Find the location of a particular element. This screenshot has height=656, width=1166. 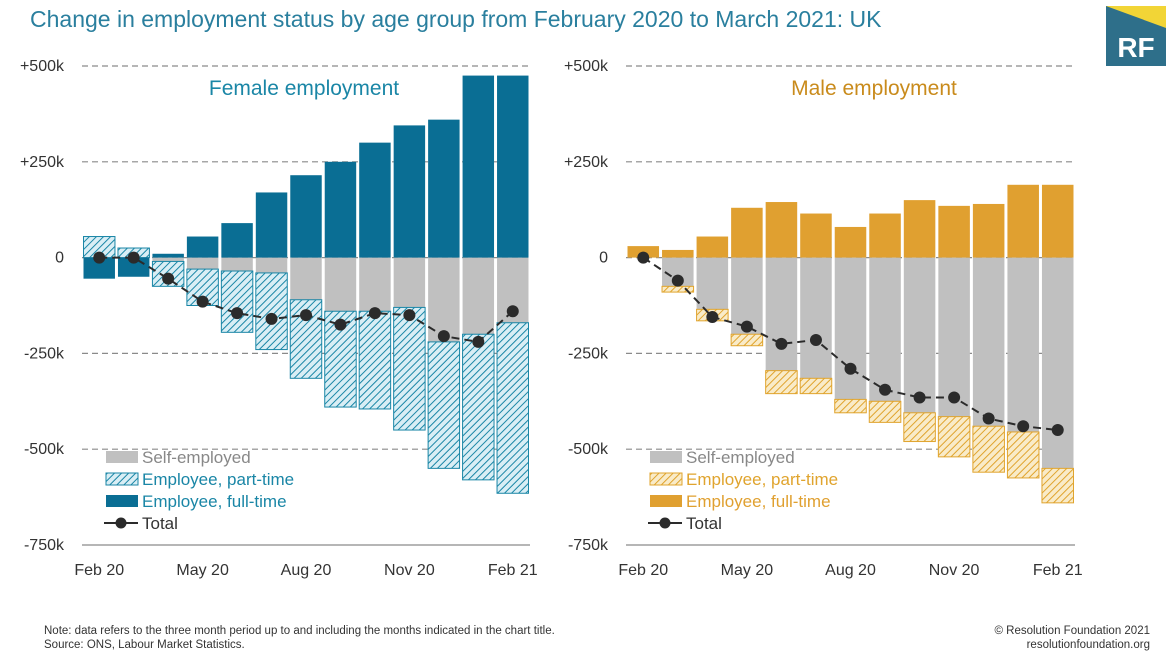

logo-text: RF is located at coordinates (1135, 47).